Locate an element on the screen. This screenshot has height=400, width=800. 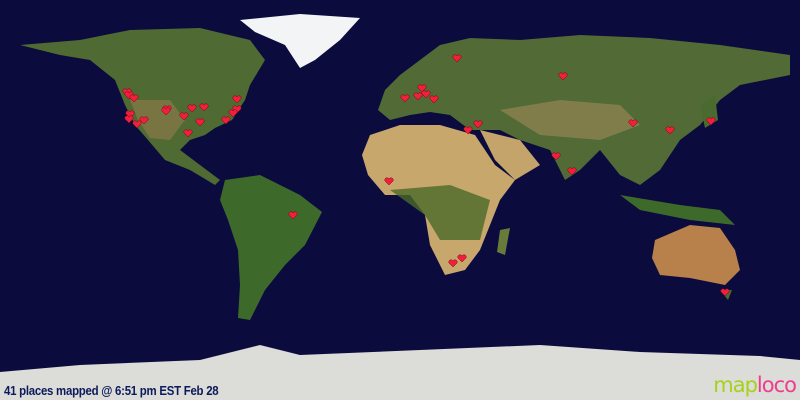
south-america is located at coordinates (271, 247).